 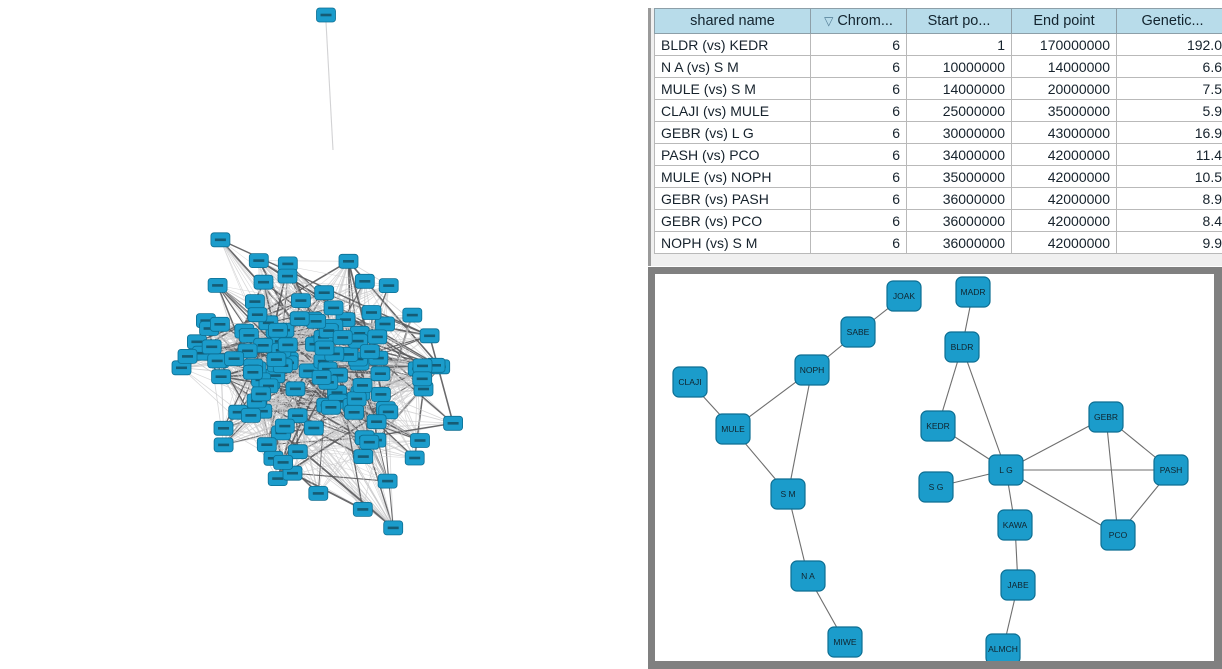 I want to click on cell-start_point: 36000000, so click(x=959, y=242).